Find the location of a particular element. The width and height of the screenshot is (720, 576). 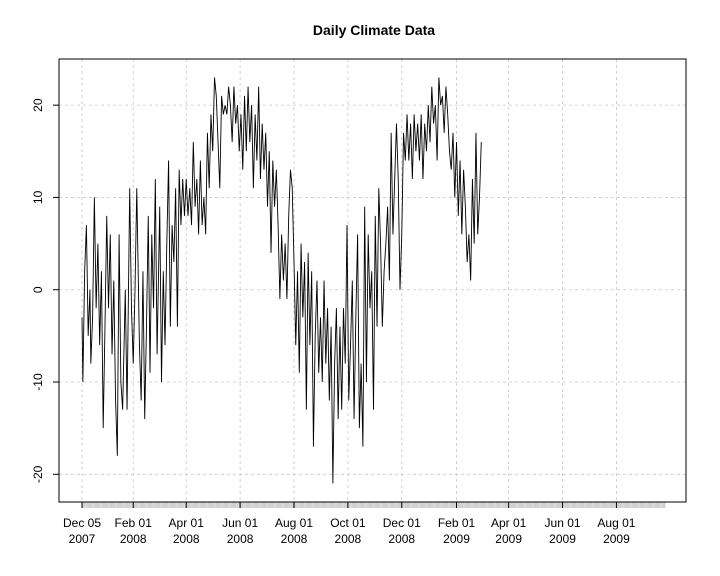

x-tick-label-month: Dec 05 is located at coordinates (82, 523).